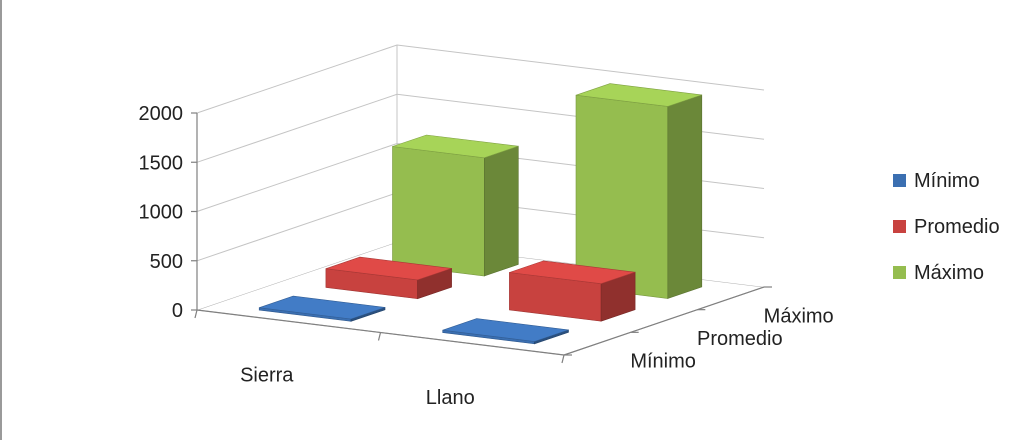 The height and width of the screenshot is (445, 1032). What do you see at coordinates (572, 291) in the screenshot?
I see `bar-Promedio-Llano` at bounding box center [572, 291].